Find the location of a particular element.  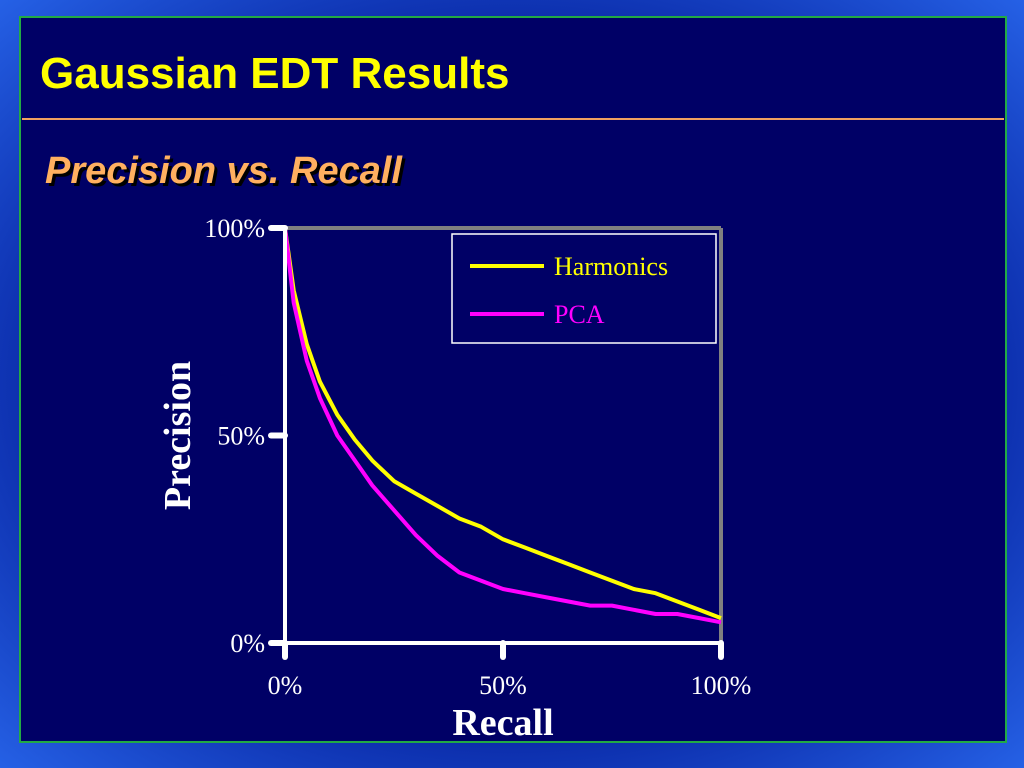

x-tick-label: 50% is located at coordinates (503, 685).